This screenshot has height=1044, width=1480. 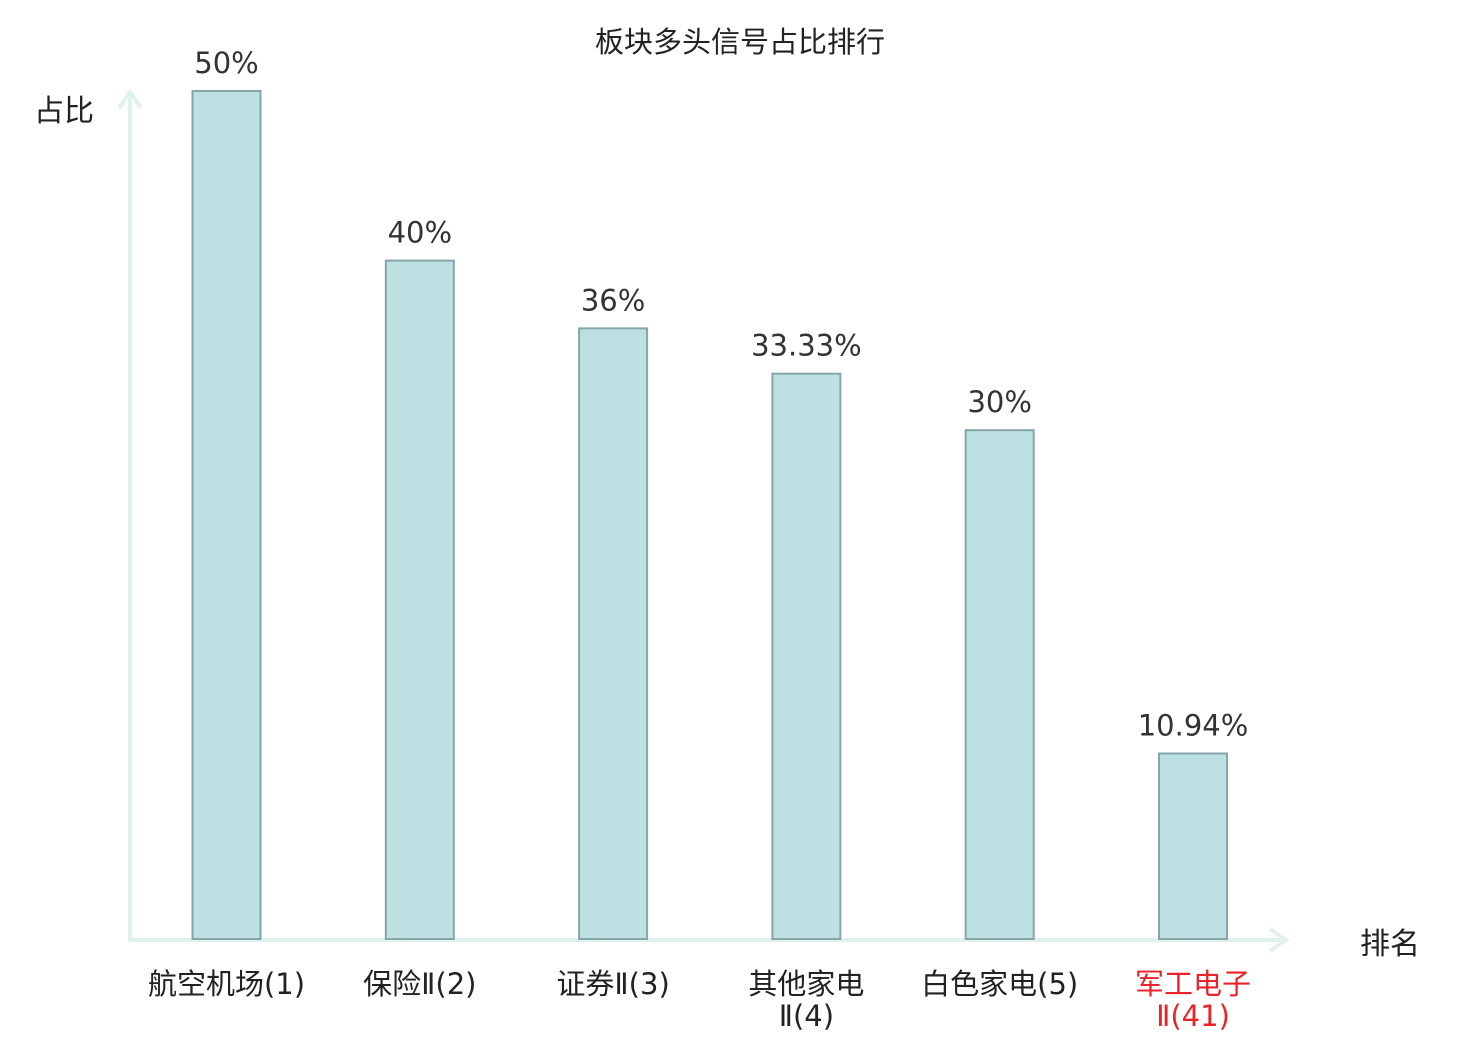 I want to click on y-axis-label: 占比, so click(x=64, y=111).